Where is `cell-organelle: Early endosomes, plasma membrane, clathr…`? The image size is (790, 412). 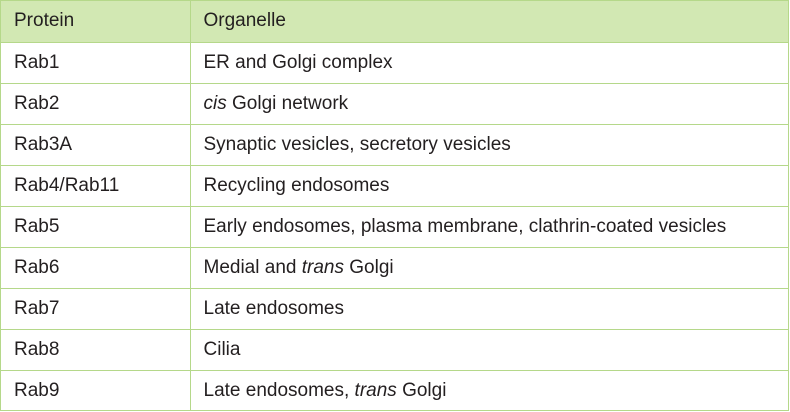
cell-organelle: Early endosomes, plasma membrane, clathr… is located at coordinates (488, 227).